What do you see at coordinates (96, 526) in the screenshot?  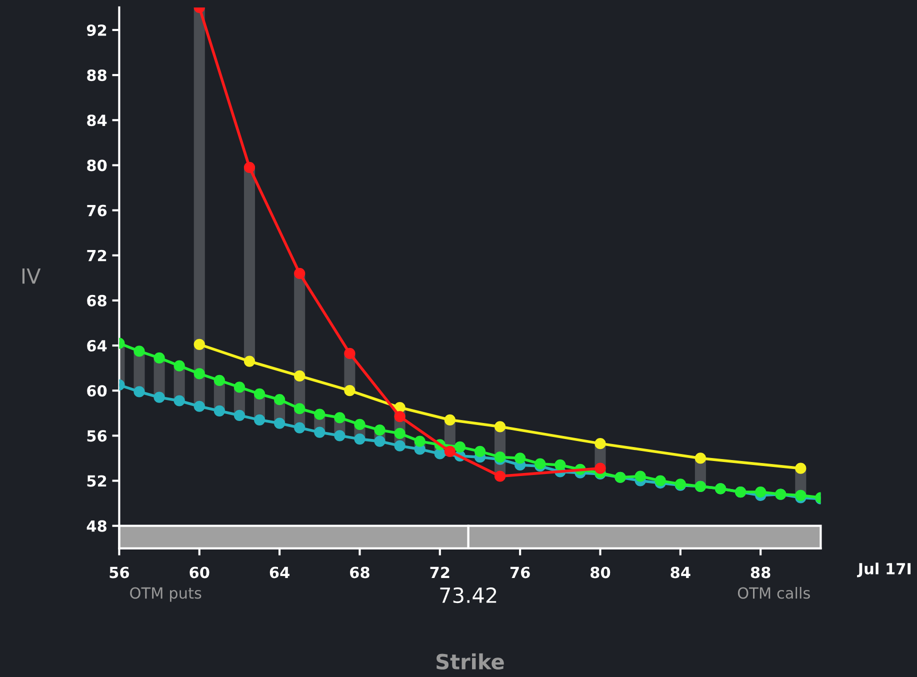 I see `y-tick-label: 48` at bounding box center [96, 526].